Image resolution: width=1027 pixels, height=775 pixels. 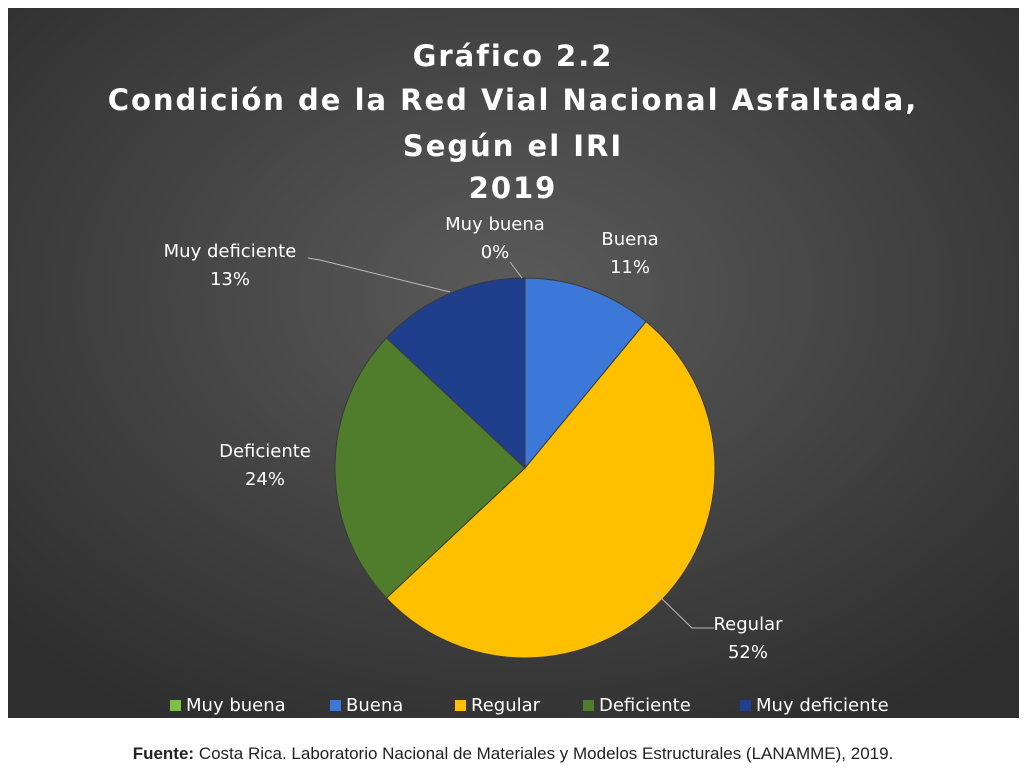 I want to click on chart-title: Según el IRI, so click(x=513, y=146).